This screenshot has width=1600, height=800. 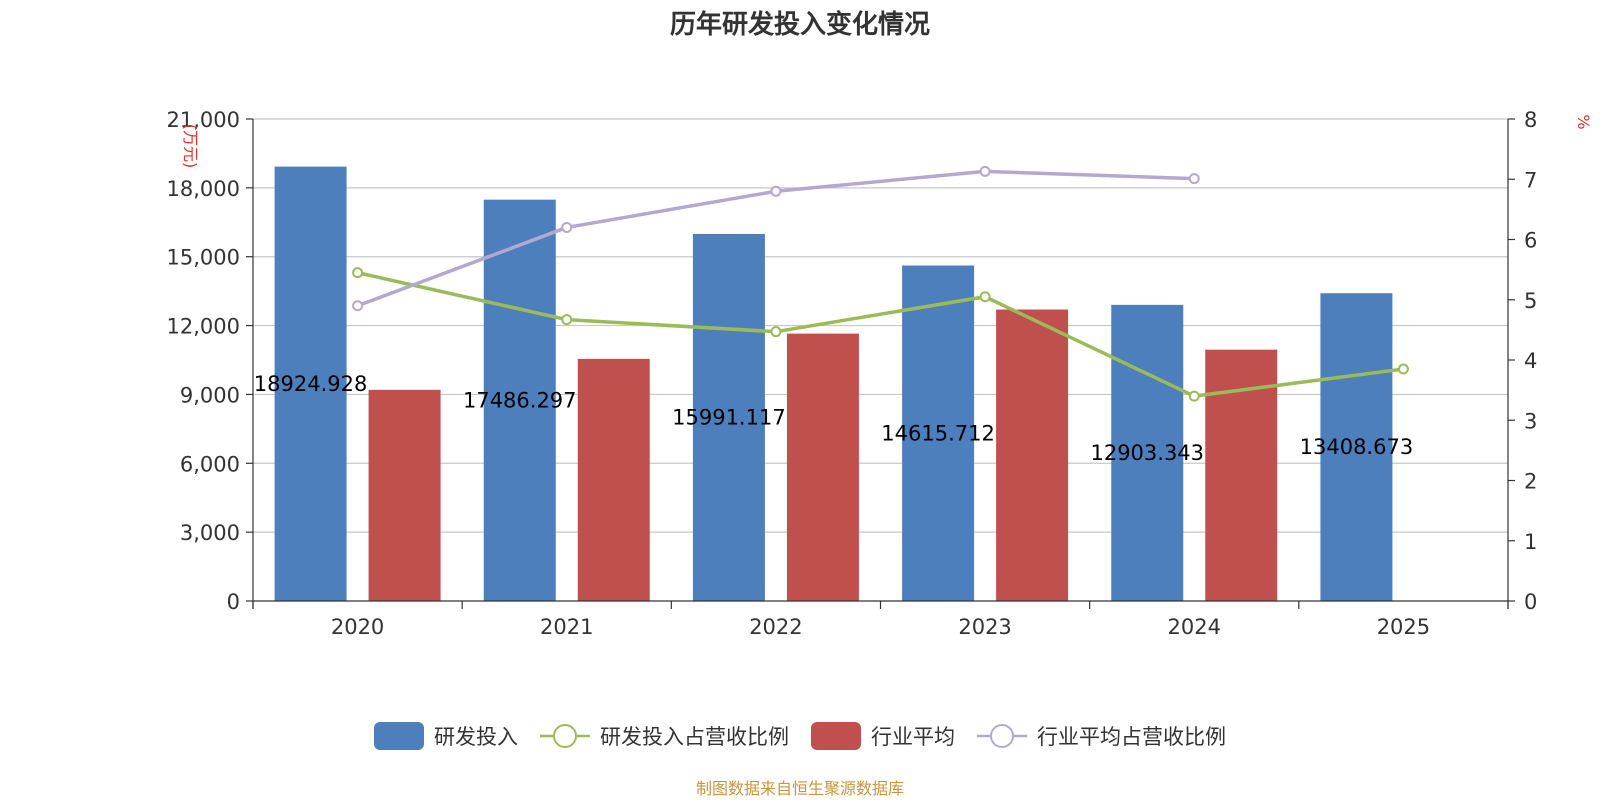 What do you see at coordinates (984, 627) in the screenshot?
I see `x-tick-label: 2023` at bounding box center [984, 627].